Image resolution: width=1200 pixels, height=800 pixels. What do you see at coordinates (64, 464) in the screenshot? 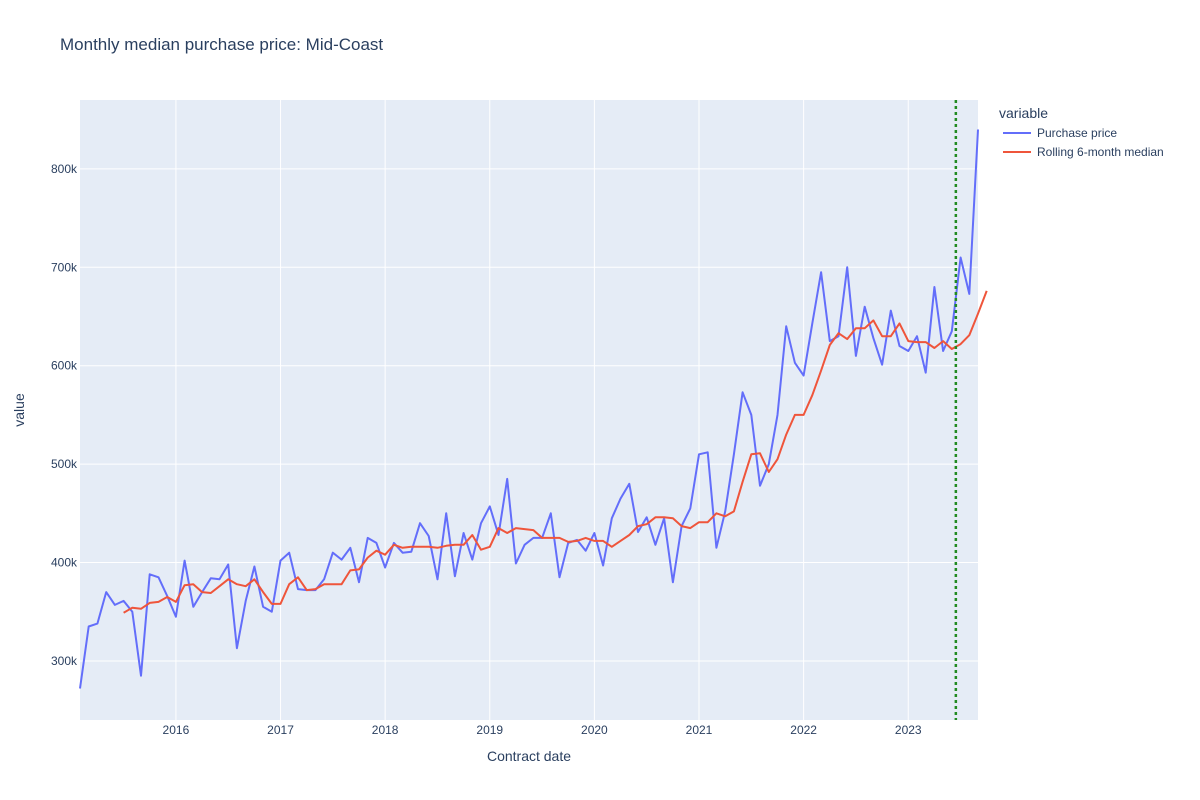
I see `y-tick-label: 500k` at bounding box center [64, 464].